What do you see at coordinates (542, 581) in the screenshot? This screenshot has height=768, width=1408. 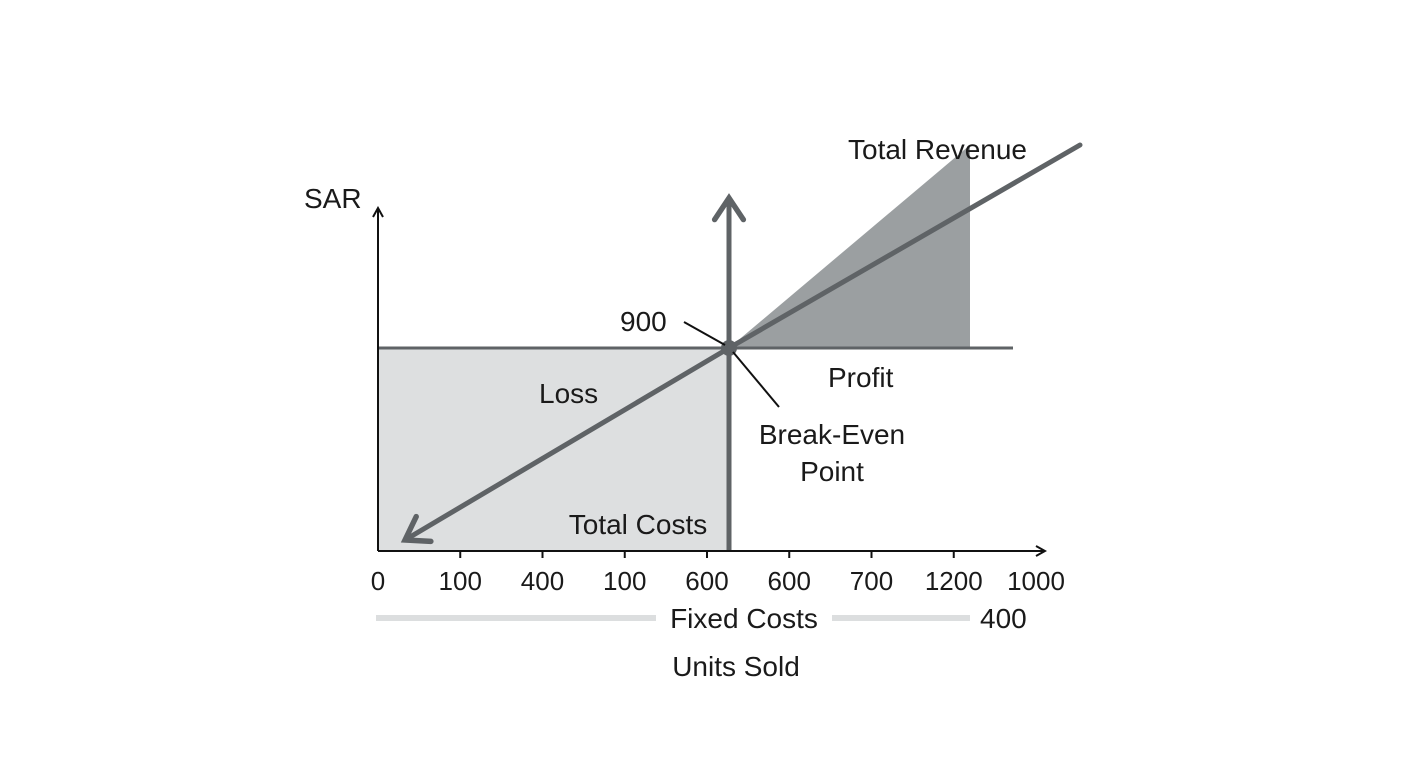 I see `x-tick-label: 400` at bounding box center [542, 581].